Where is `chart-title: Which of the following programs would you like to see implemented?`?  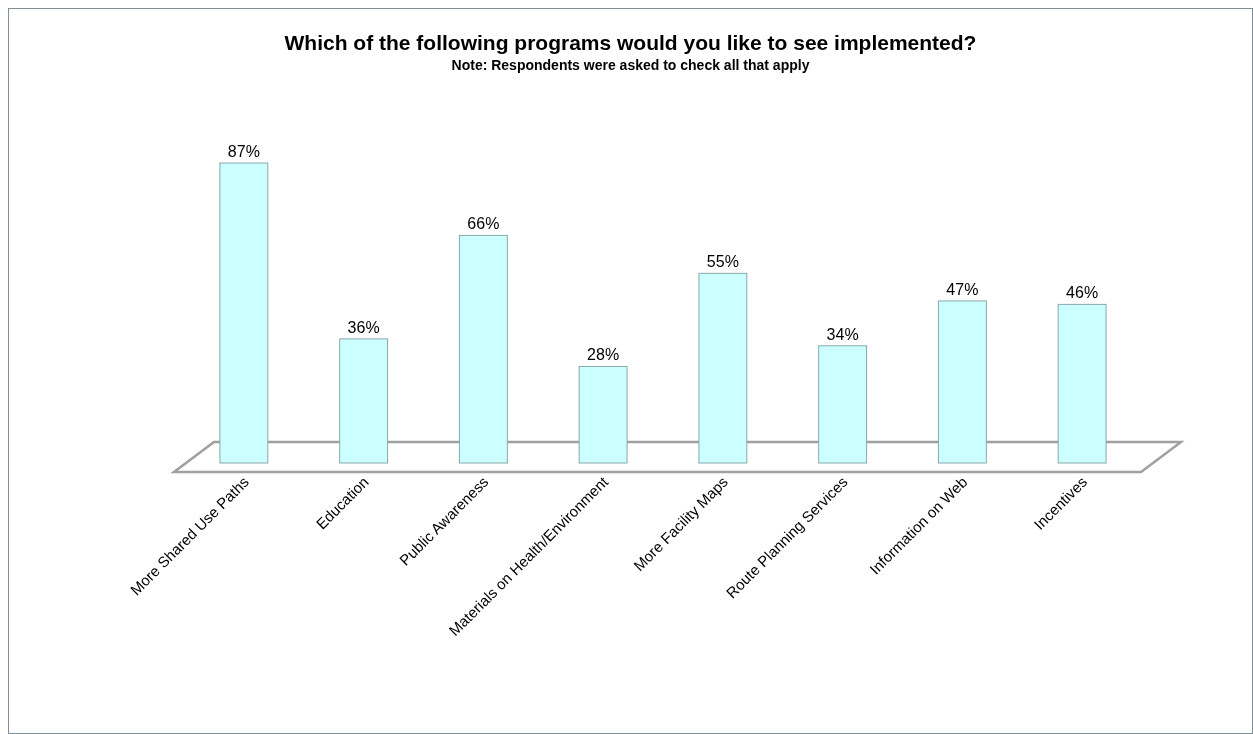
chart-title: Which of the following programs would you like to see implemented? is located at coordinates (630, 42).